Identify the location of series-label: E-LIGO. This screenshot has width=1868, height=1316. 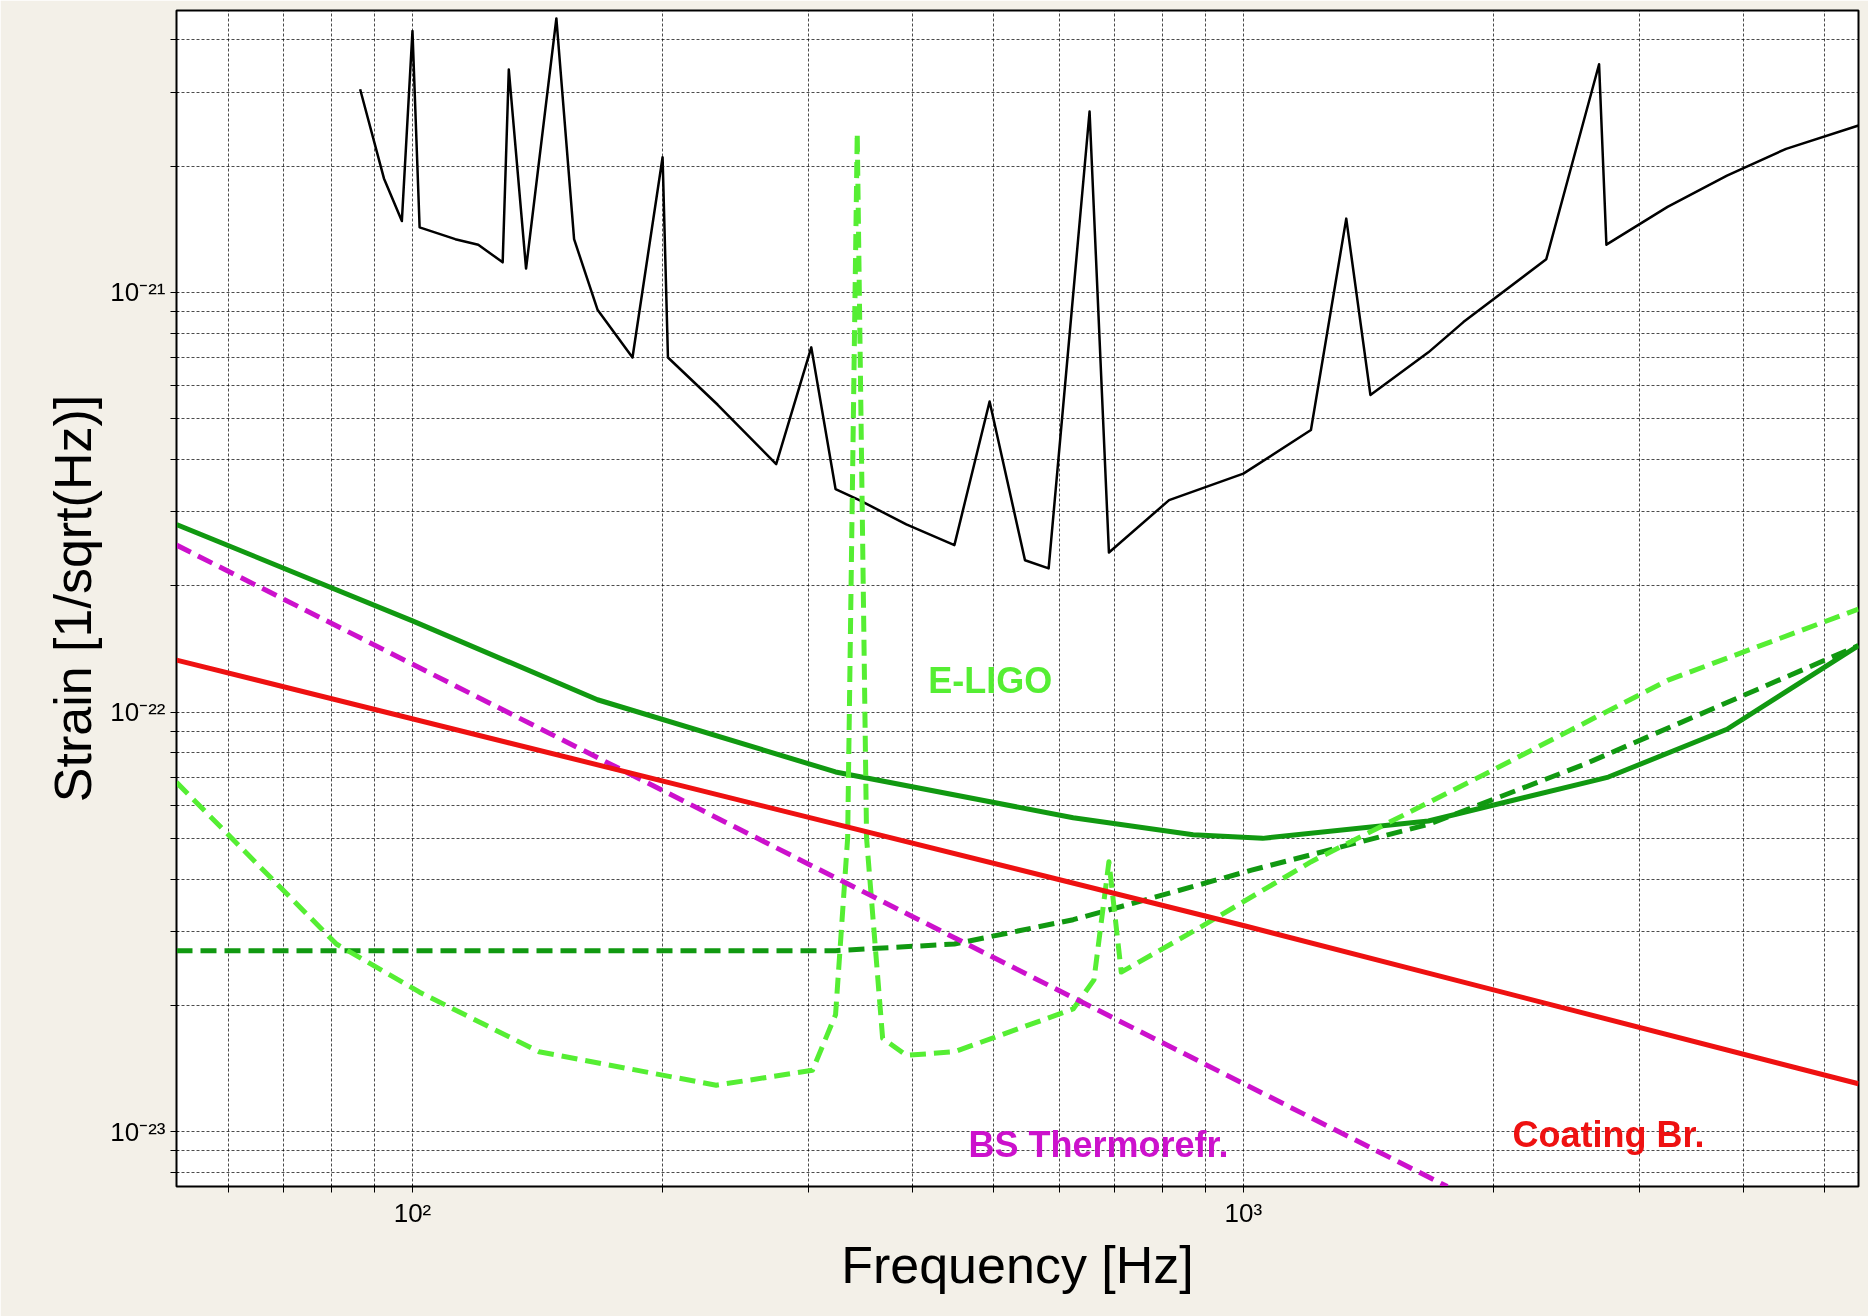
(990, 681).